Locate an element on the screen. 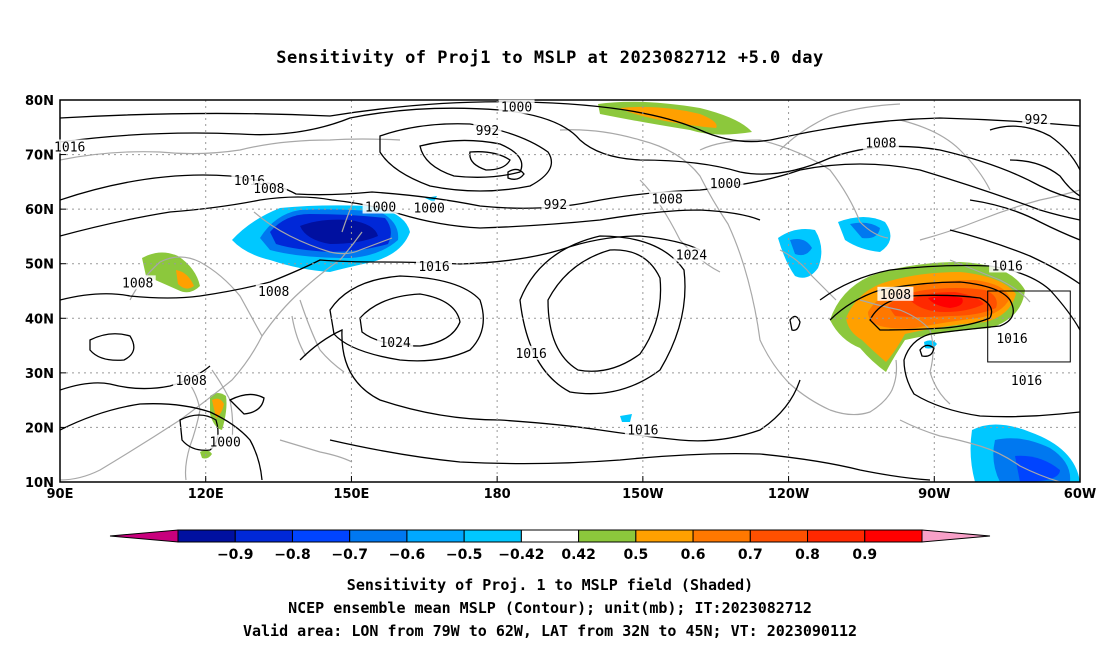 Image resolution: width=1100 pixels, height=650 pixels. colorbar-label: 0.9 is located at coordinates (864, 555).